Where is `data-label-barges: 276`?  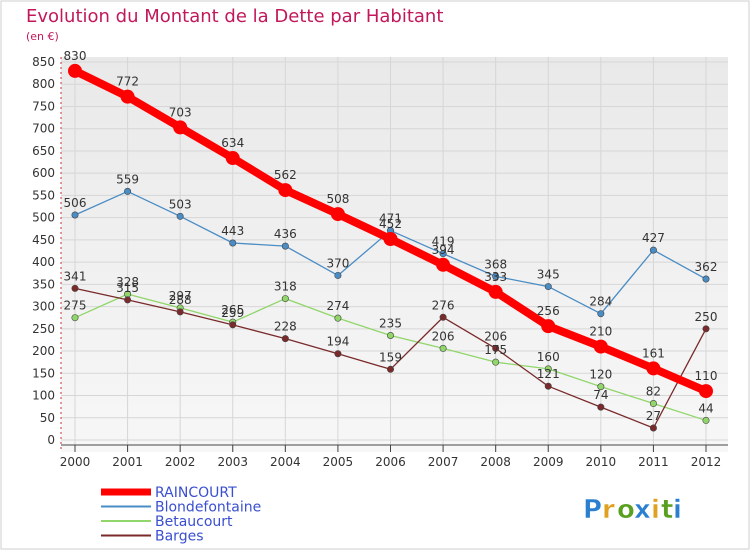
data-label-barges: 276 is located at coordinates (443, 305).